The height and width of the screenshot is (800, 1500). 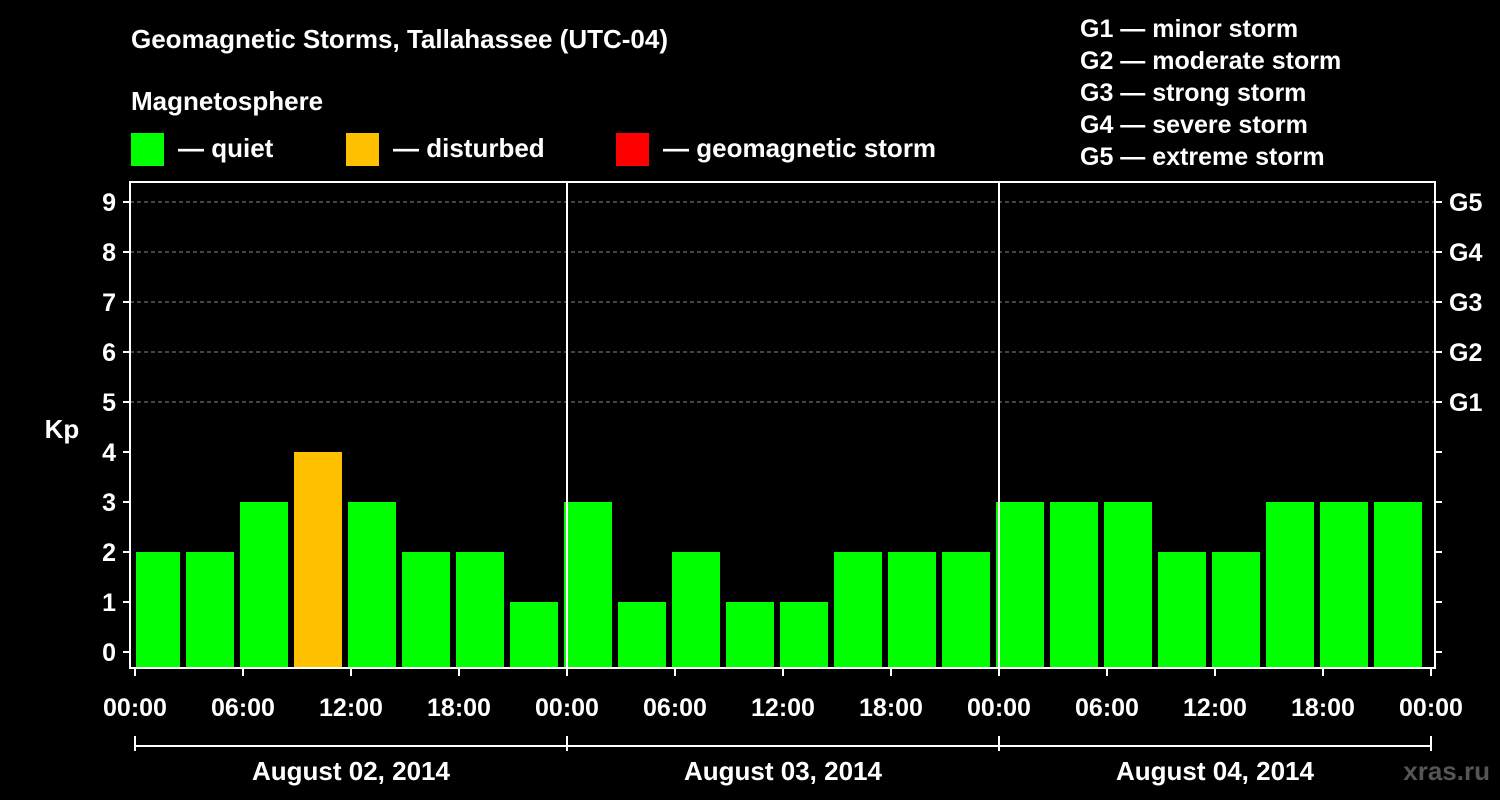 What do you see at coordinates (1323, 708) in the screenshot?
I see `x-tick-label-11: 18:00` at bounding box center [1323, 708].